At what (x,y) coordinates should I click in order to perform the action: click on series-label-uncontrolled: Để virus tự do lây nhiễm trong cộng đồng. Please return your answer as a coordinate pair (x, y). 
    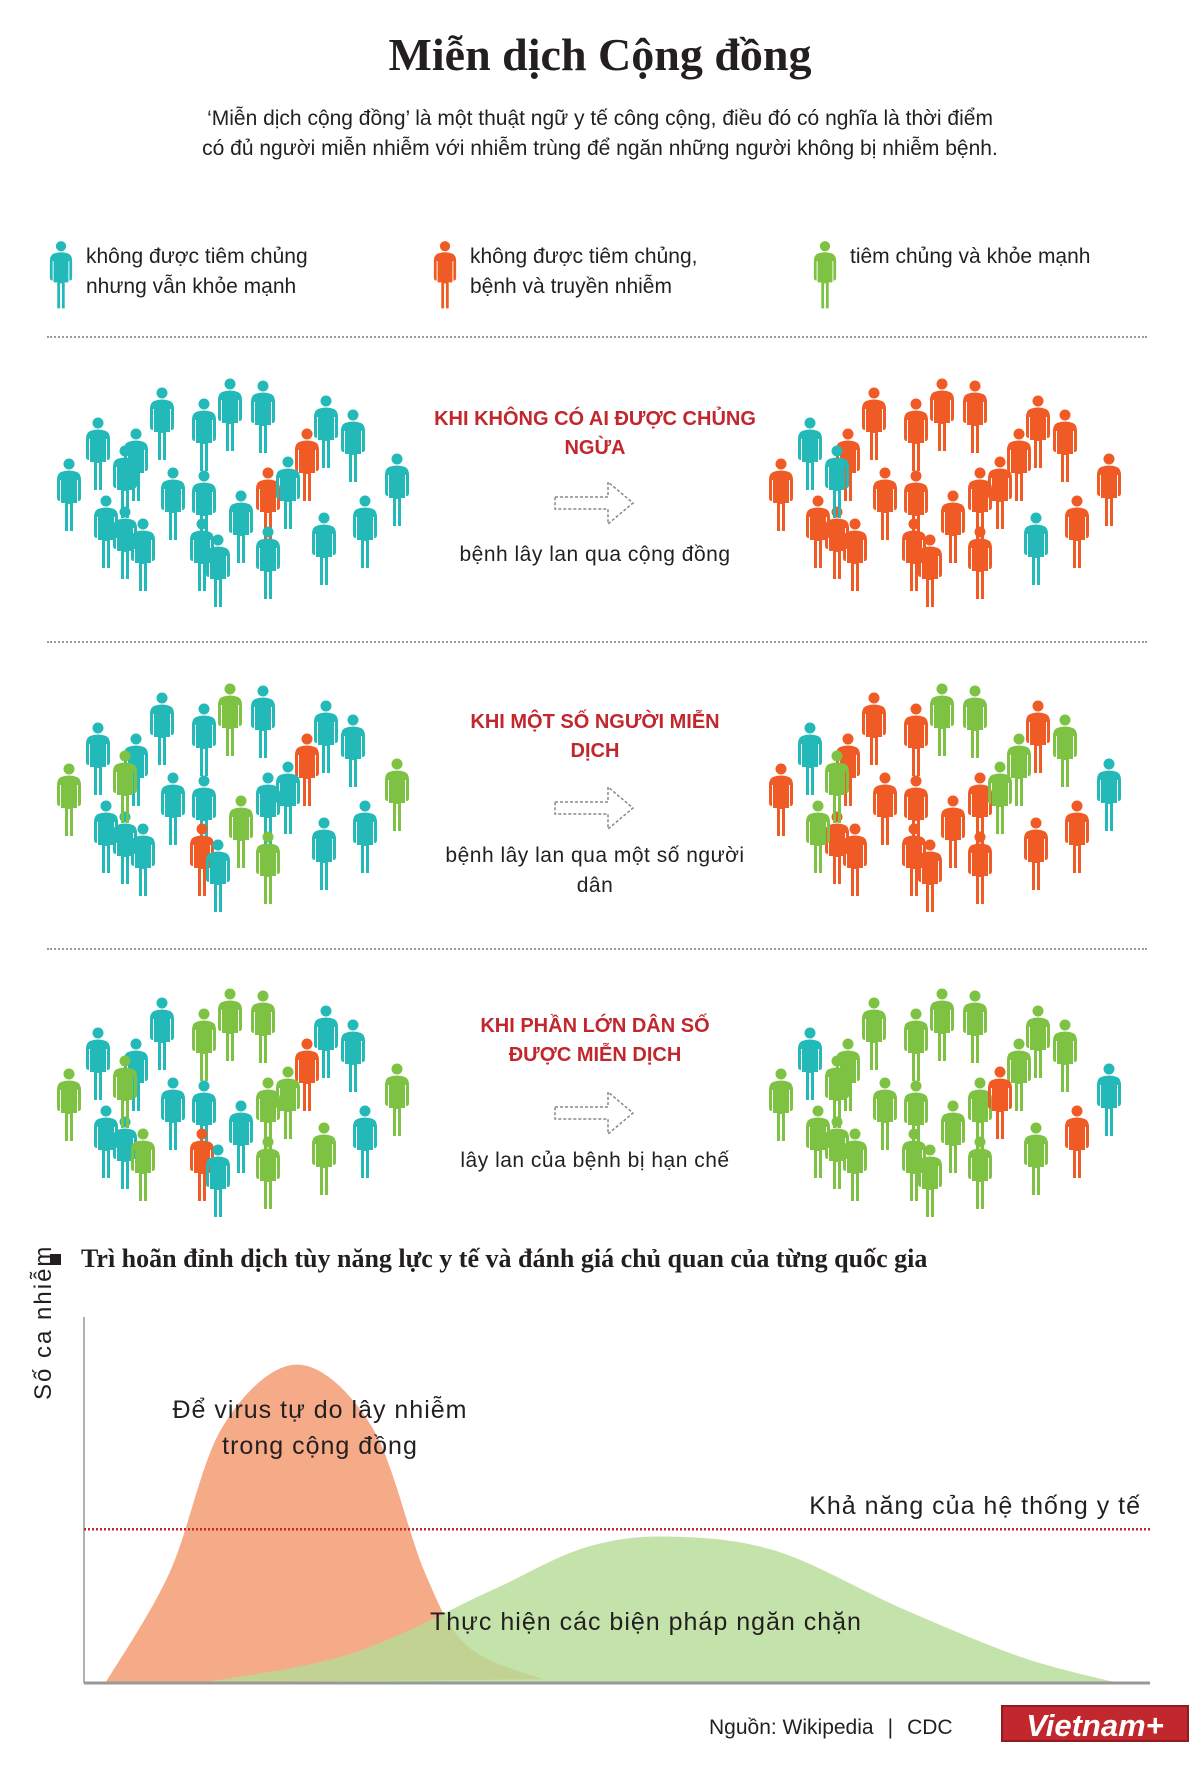
    Looking at the image, I should click on (320, 1428).